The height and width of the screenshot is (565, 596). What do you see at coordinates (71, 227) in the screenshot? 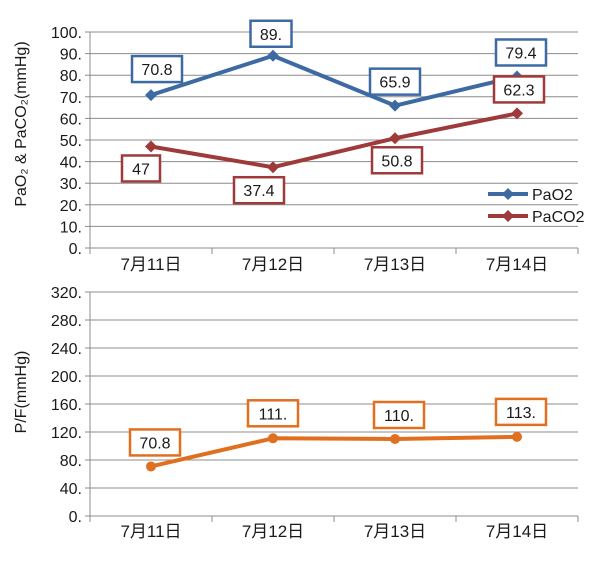
I see `y-tick-label: 10.` at bounding box center [71, 227].